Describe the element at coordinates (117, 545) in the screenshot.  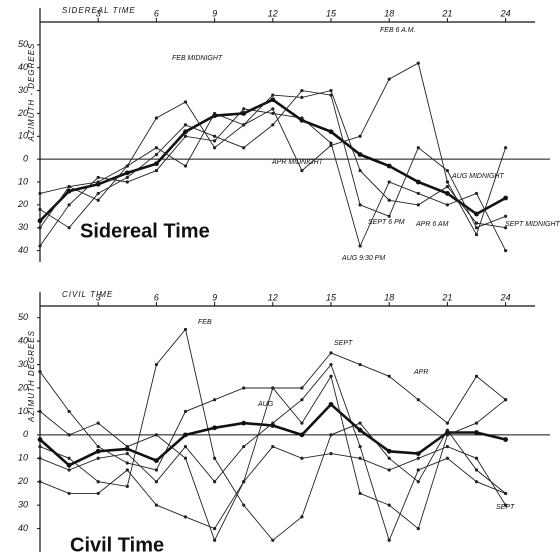
I see `chart-title: Civil Time` at that location.